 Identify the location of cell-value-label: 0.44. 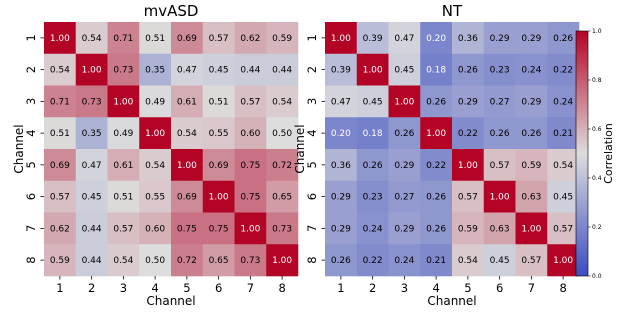
(282, 71).